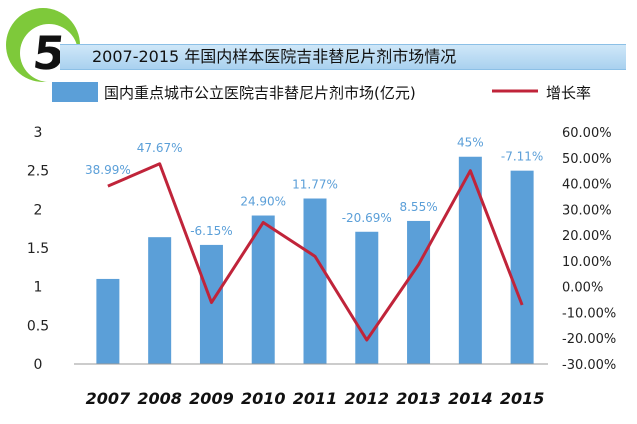  I want to click on x-category-label: 2010, so click(263, 398).